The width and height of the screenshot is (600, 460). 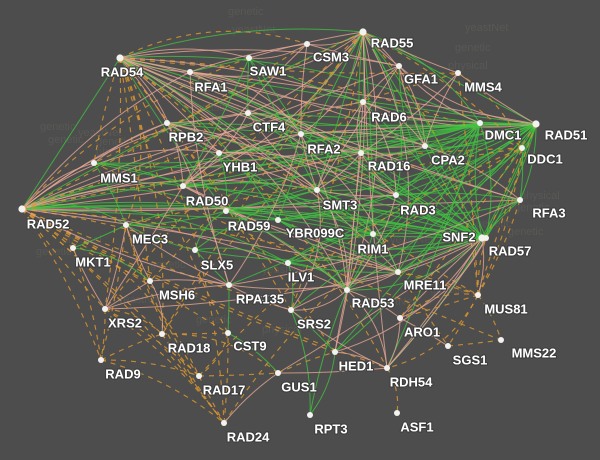 What do you see at coordinates (278, 373) in the screenshot?
I see `graph-node-gus1` at bounding box center [278, 373].